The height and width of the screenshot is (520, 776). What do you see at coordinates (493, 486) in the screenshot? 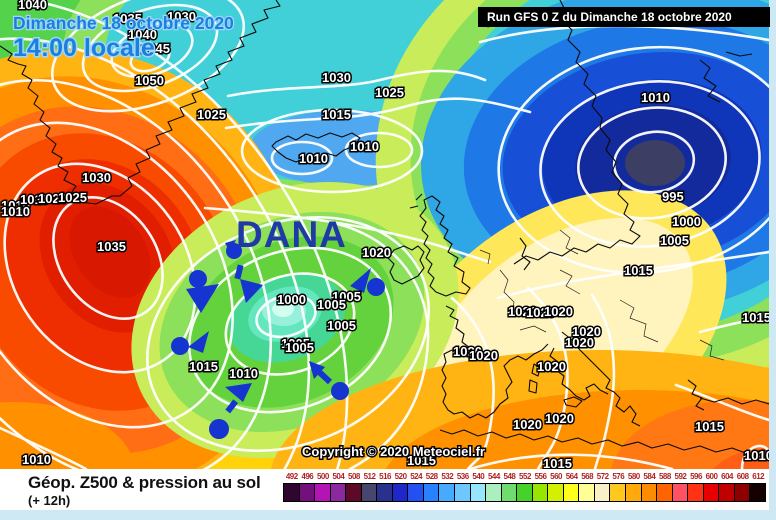
I see `scale-cell: 544` at bounding box center [493, 486].